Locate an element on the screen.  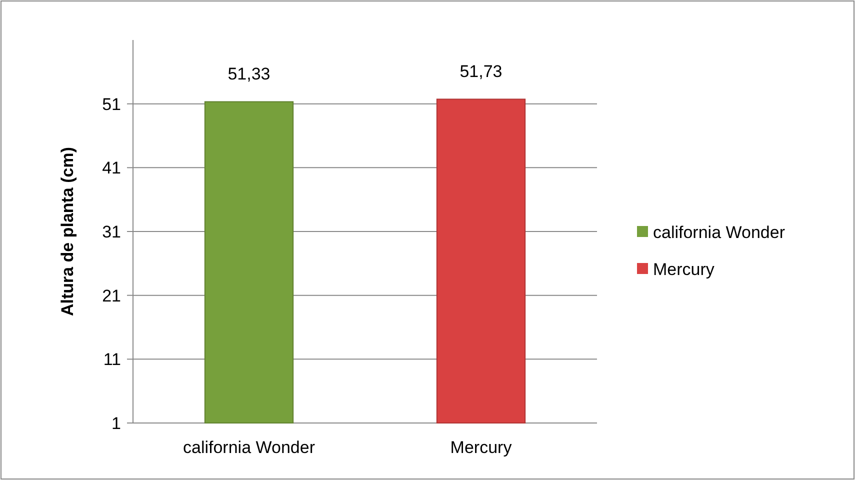
y-tick-label: 21 is located at coordinates (111, 296).